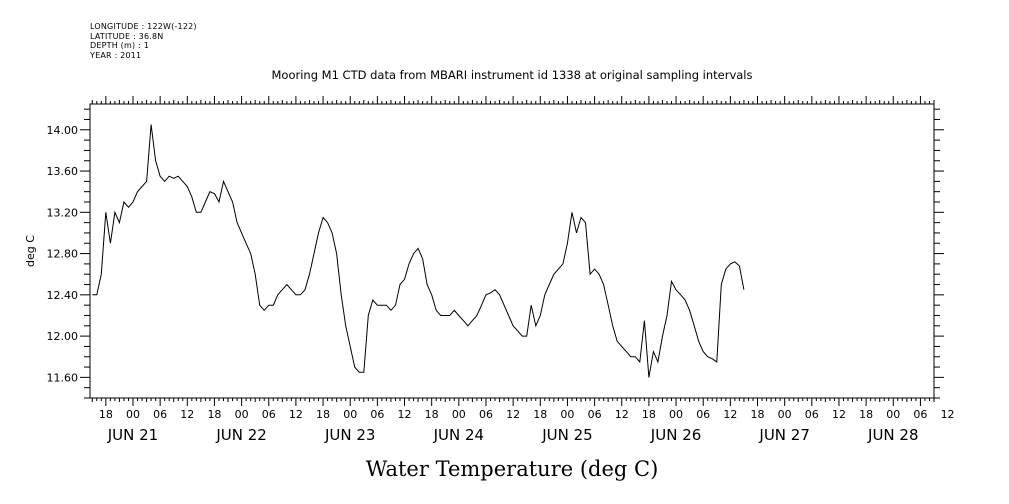 This screenshot has height=504, width=1009. Describe the element at coordinates (63, 336) in the screenshot. I see `y-tick-label: 12.00` at that location.